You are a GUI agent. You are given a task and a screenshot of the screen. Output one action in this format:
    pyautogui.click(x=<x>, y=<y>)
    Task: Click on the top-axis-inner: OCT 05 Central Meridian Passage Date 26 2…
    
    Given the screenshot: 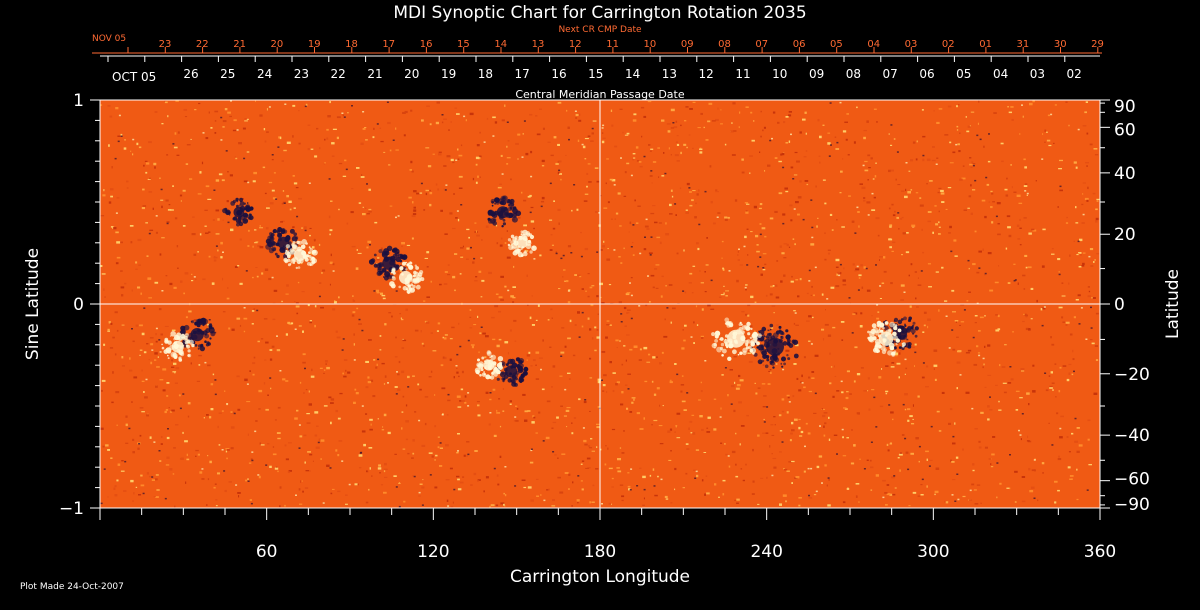 What is the action you would take?
    pyautogui.click(x=600, y=78)
    